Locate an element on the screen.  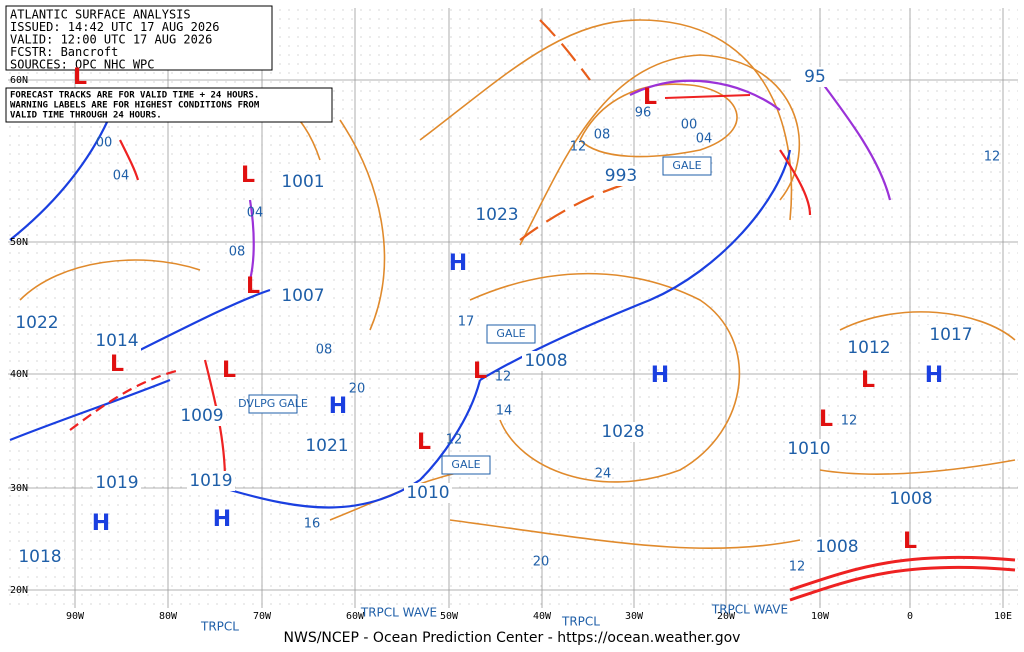
lon-label: 70W is located at coordinates (262, 616).